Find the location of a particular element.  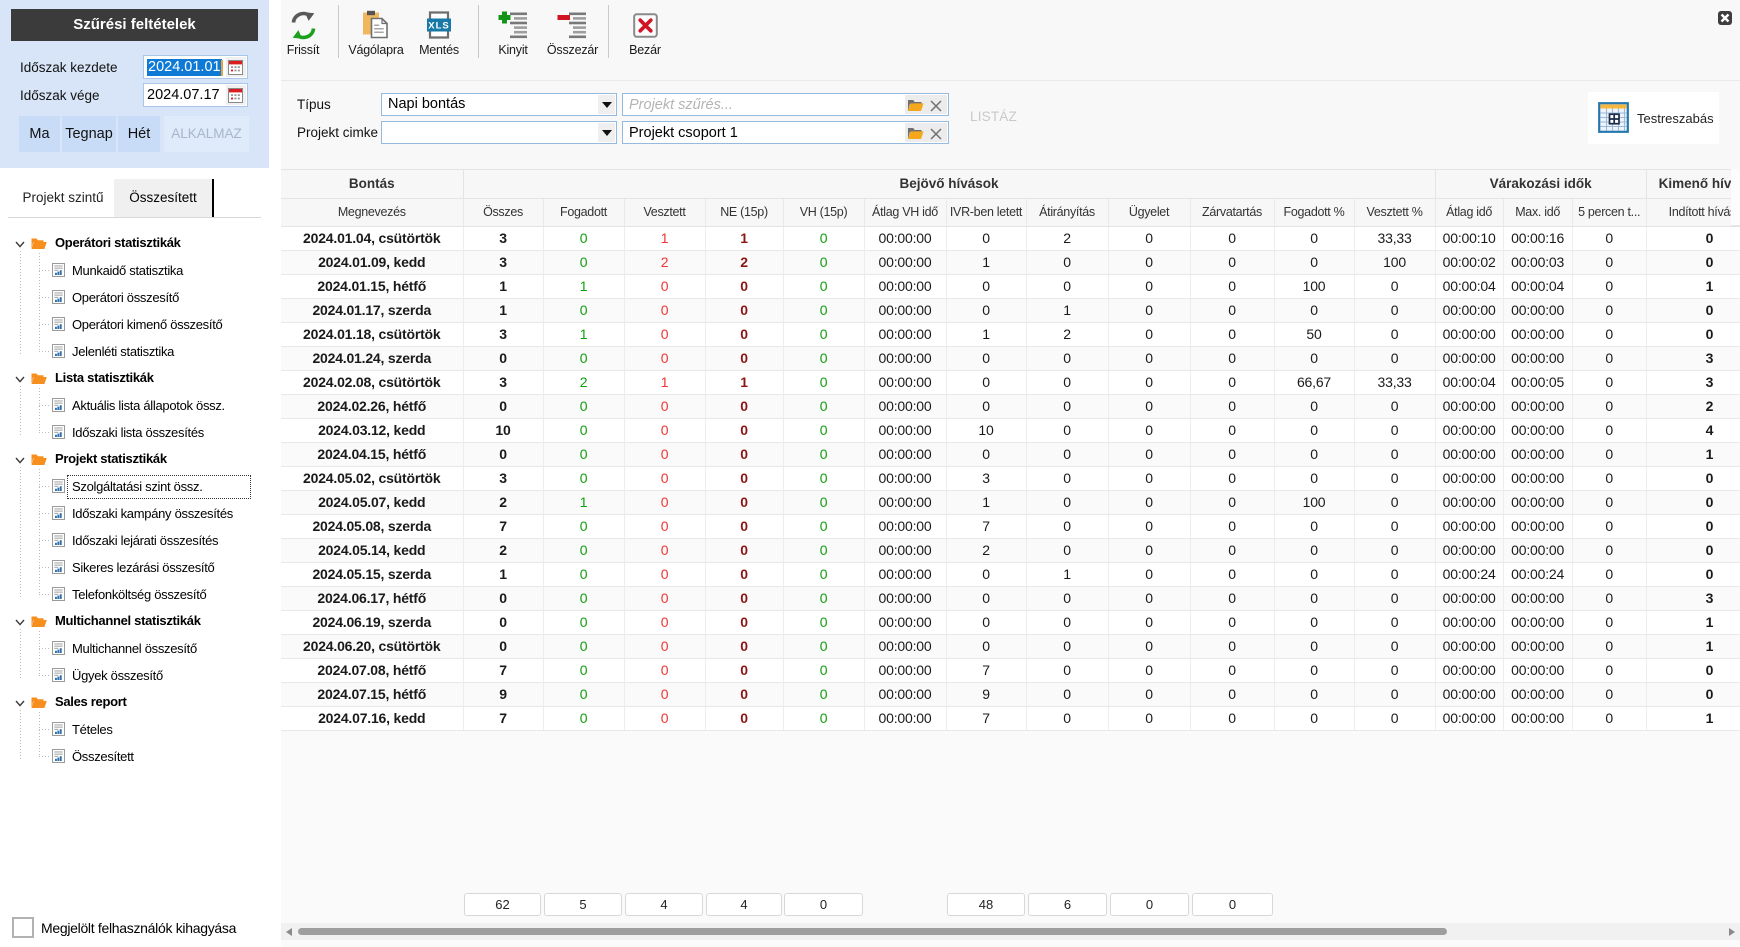

svg-text: XLS is located at coordinates (438, 25).